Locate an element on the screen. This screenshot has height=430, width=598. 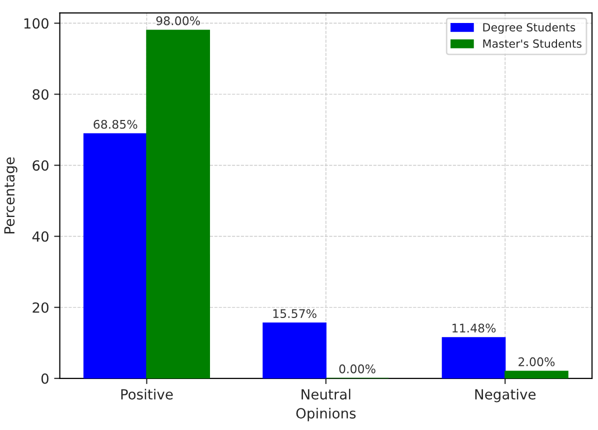
legend-label: Degree Students is located at coordinates (529, 28).